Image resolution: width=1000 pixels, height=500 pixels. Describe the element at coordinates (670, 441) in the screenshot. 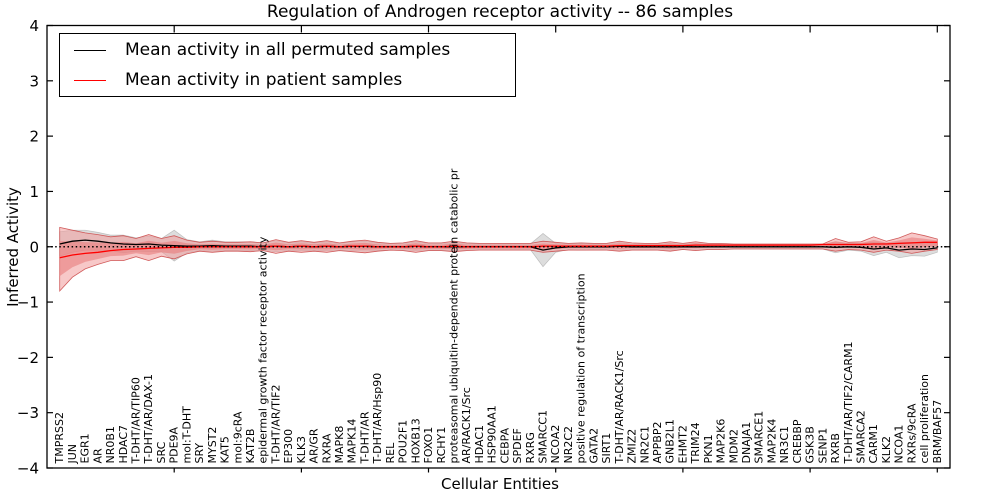

I see `x-tick-label: GNB2L1` at that location.